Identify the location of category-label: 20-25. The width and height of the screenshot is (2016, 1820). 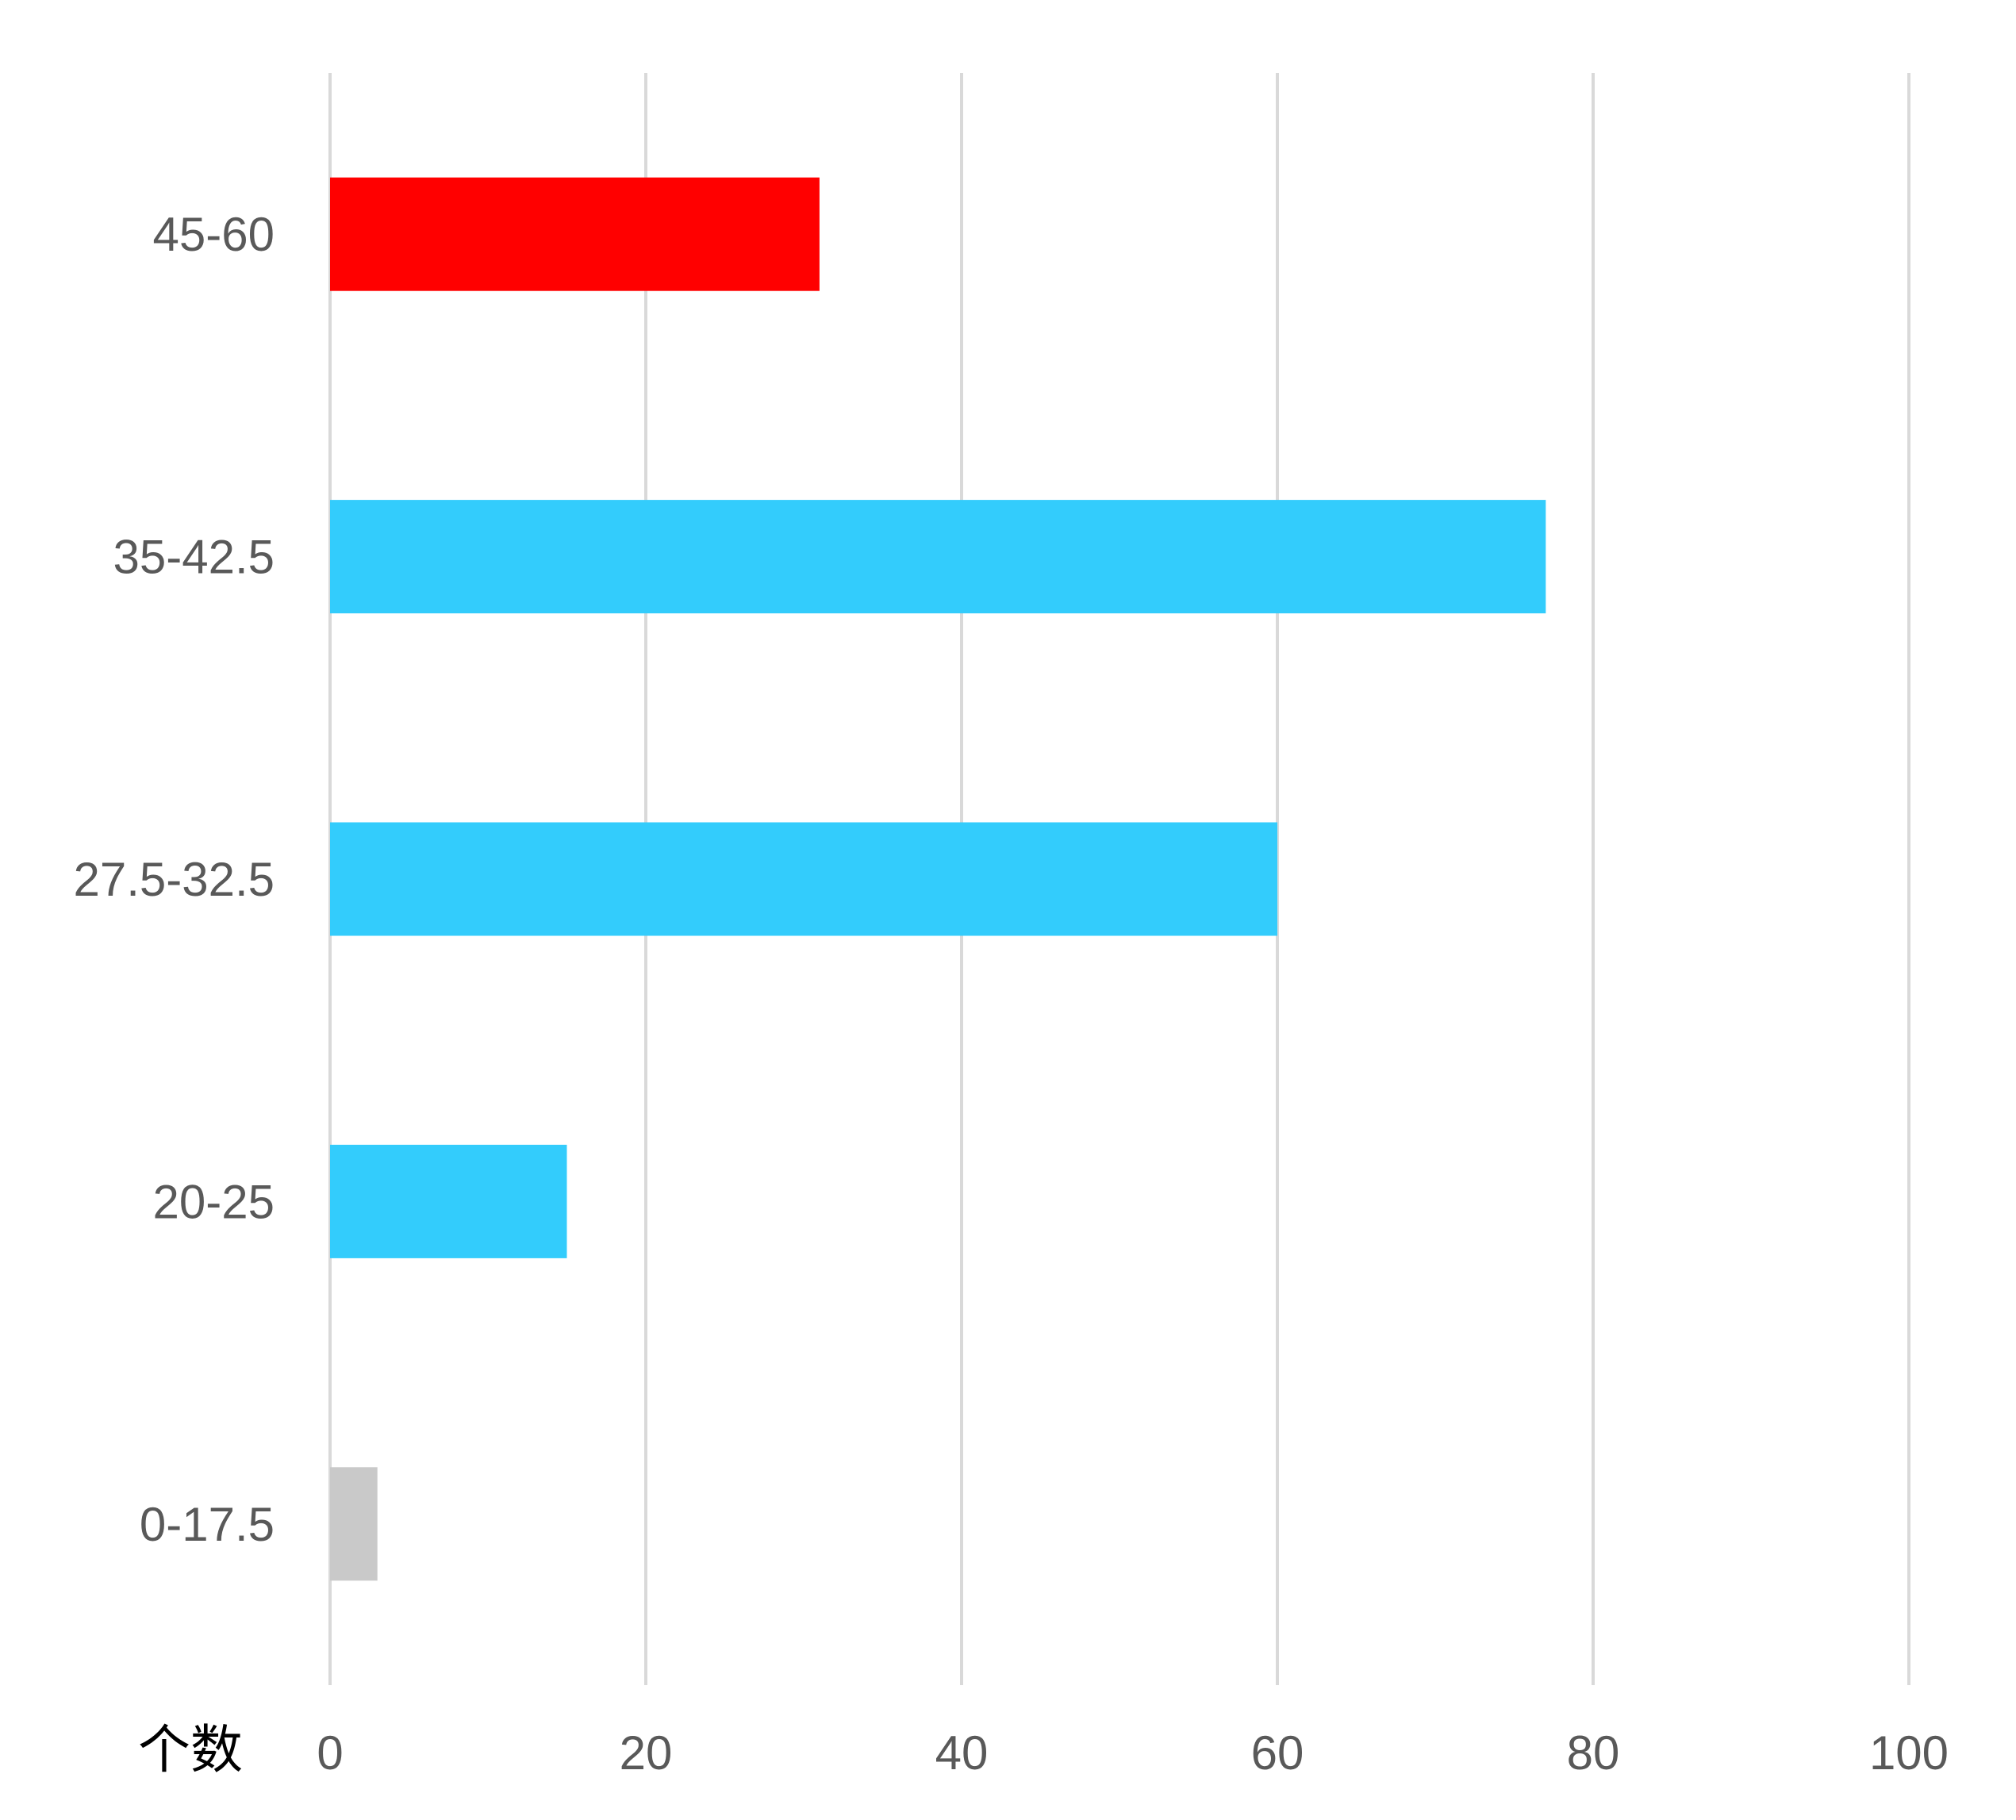
(214, 1201).